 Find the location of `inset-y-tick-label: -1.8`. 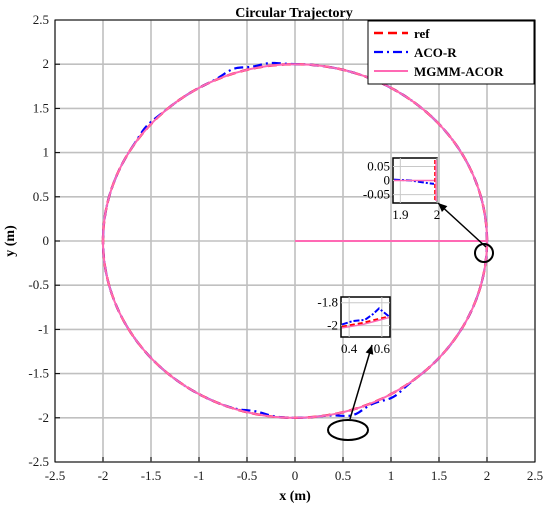

inset-y-tick-label: -1.8 is located at coordinates (327, 302).